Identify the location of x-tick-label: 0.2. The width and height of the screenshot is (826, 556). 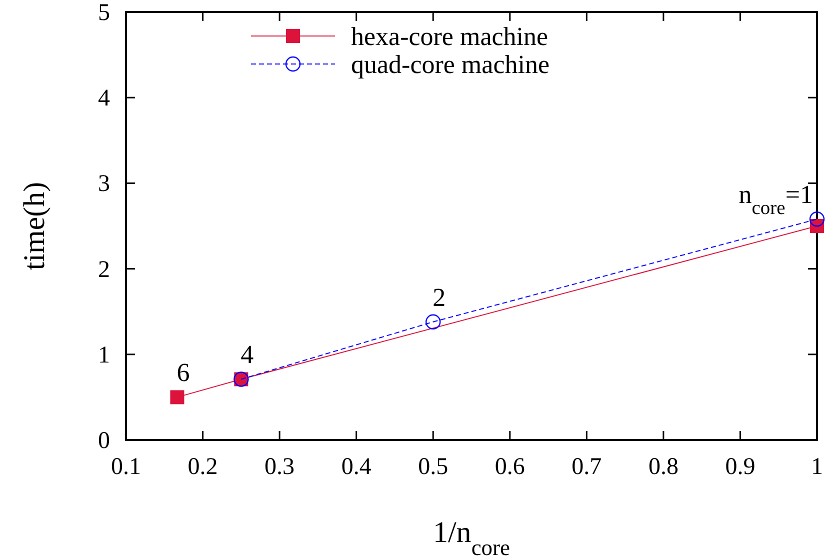
(203, 467).